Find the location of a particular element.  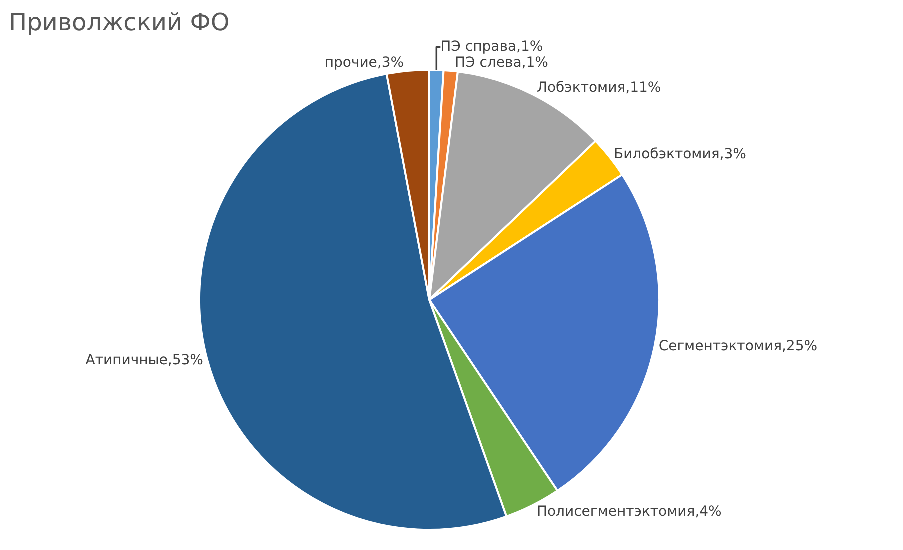

slice-label: Сегментэктомия,25% is located at coordinates (738, 346).